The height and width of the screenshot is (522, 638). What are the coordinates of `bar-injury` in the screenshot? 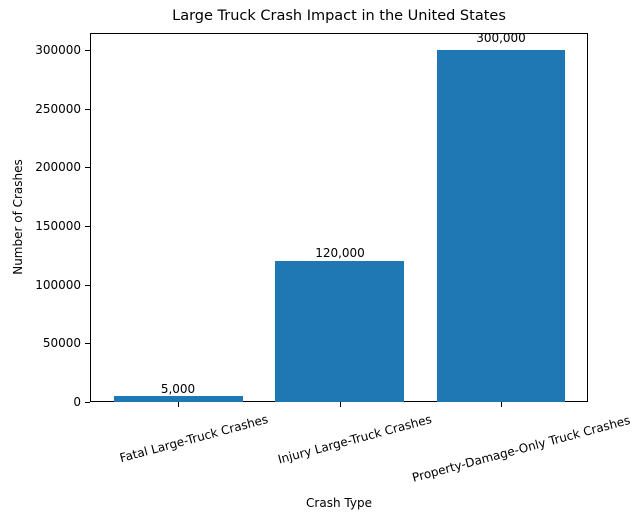 It's located at (339, 331).